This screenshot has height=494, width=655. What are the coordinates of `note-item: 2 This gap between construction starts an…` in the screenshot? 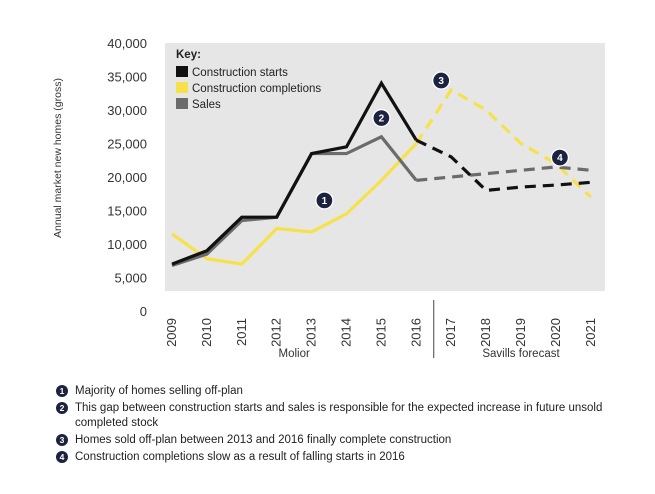 It's located at (336, 416).